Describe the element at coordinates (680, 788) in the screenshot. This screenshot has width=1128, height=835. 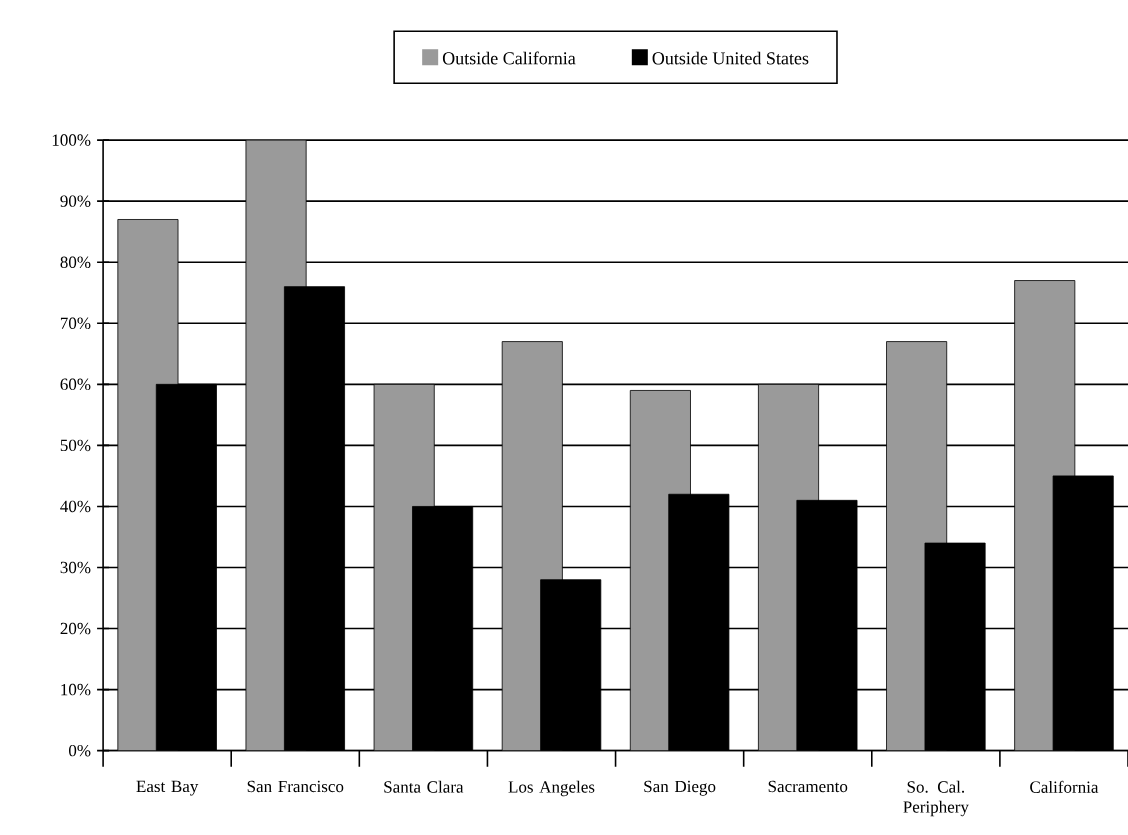
I see `x-tick-label: San Diego` at that location.